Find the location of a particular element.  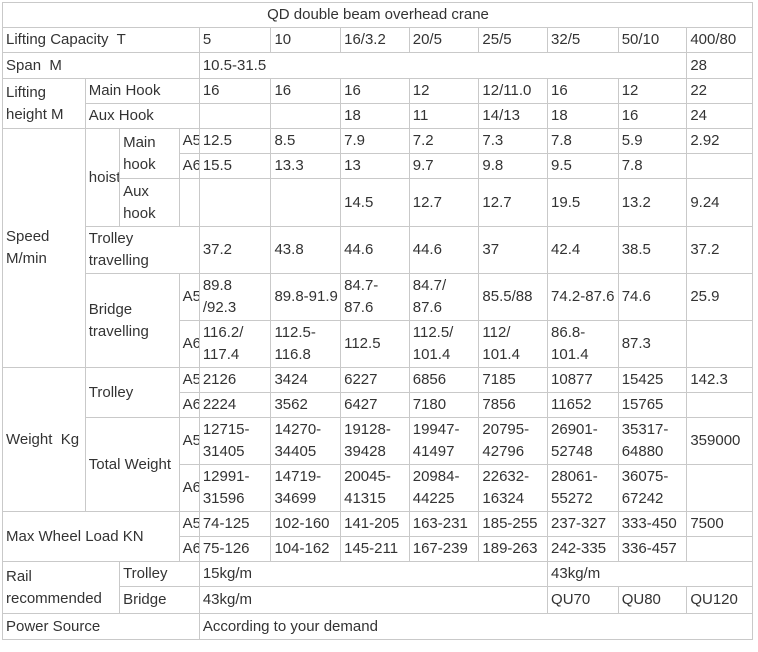

value-cell: 7.3 is located at coordinates (513, 141).